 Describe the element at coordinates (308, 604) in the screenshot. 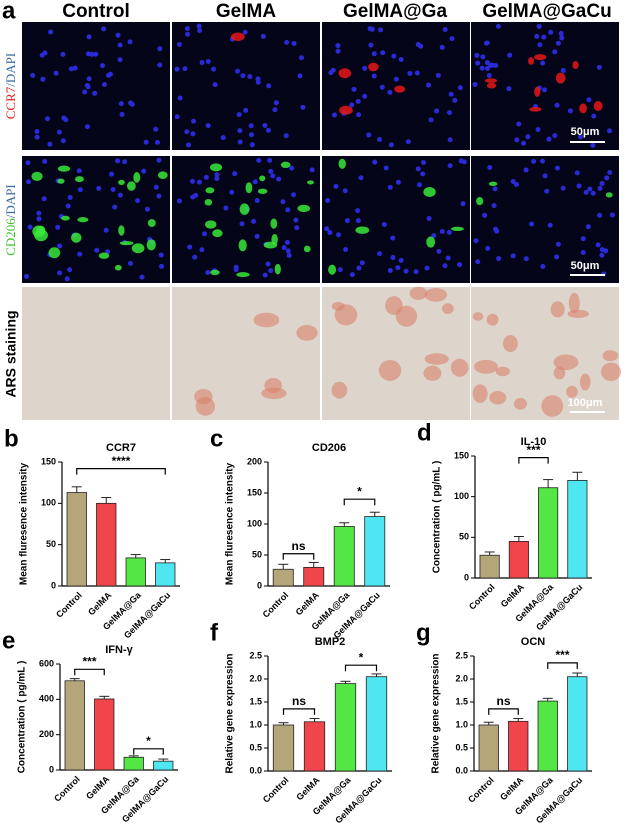

I see `x-tick-label: GelMA` at that location.